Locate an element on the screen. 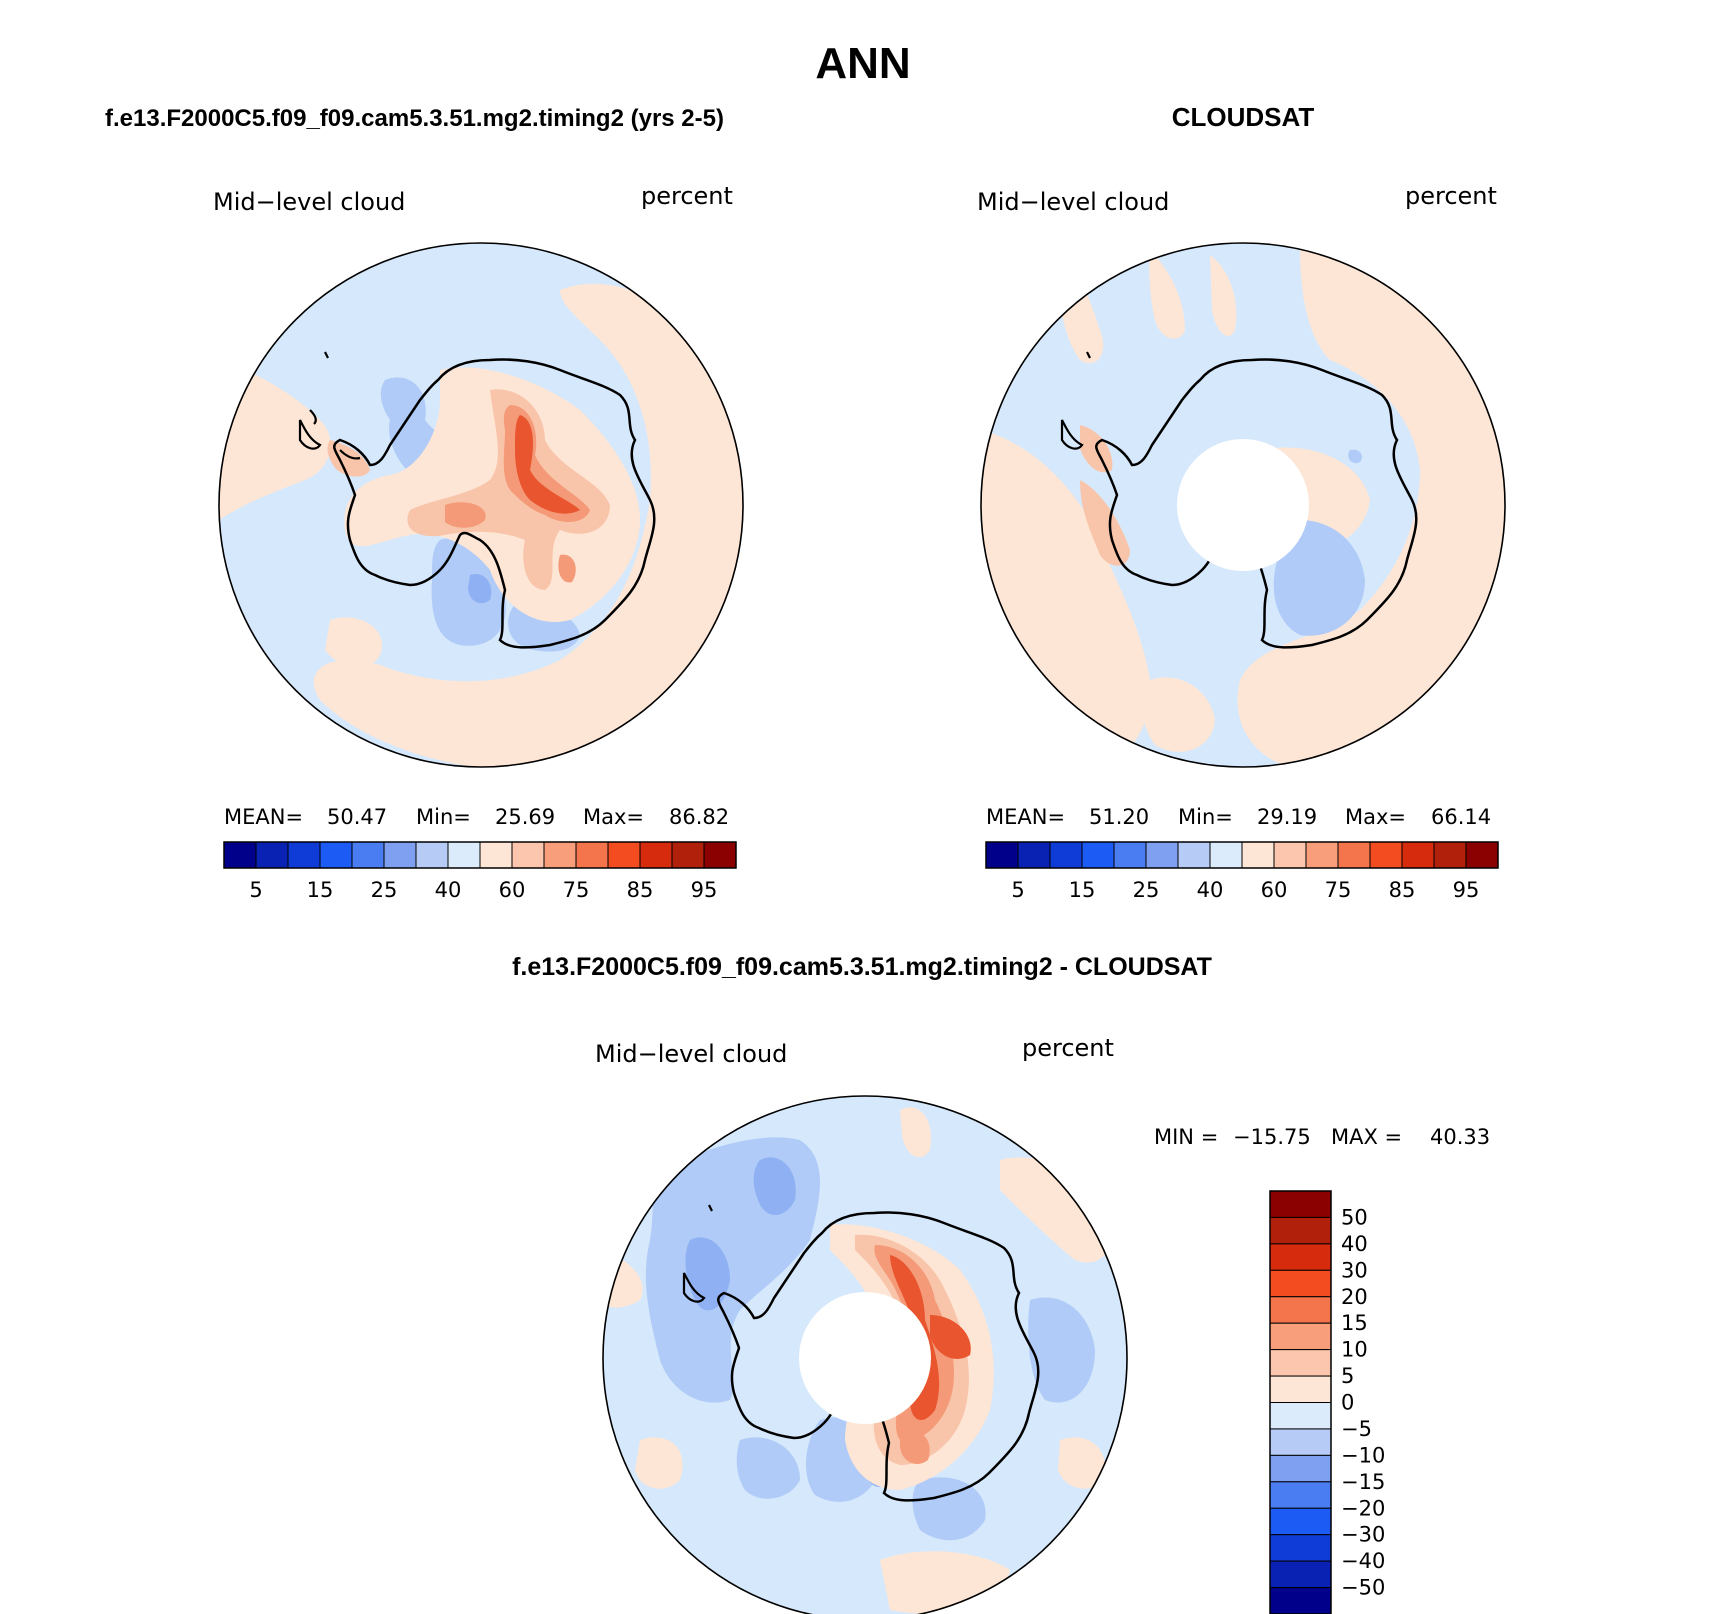 The height and width of the screenshot is (1614, 1710). colorbar-tick-label: 30 is located at coordinates (1354, 1270).